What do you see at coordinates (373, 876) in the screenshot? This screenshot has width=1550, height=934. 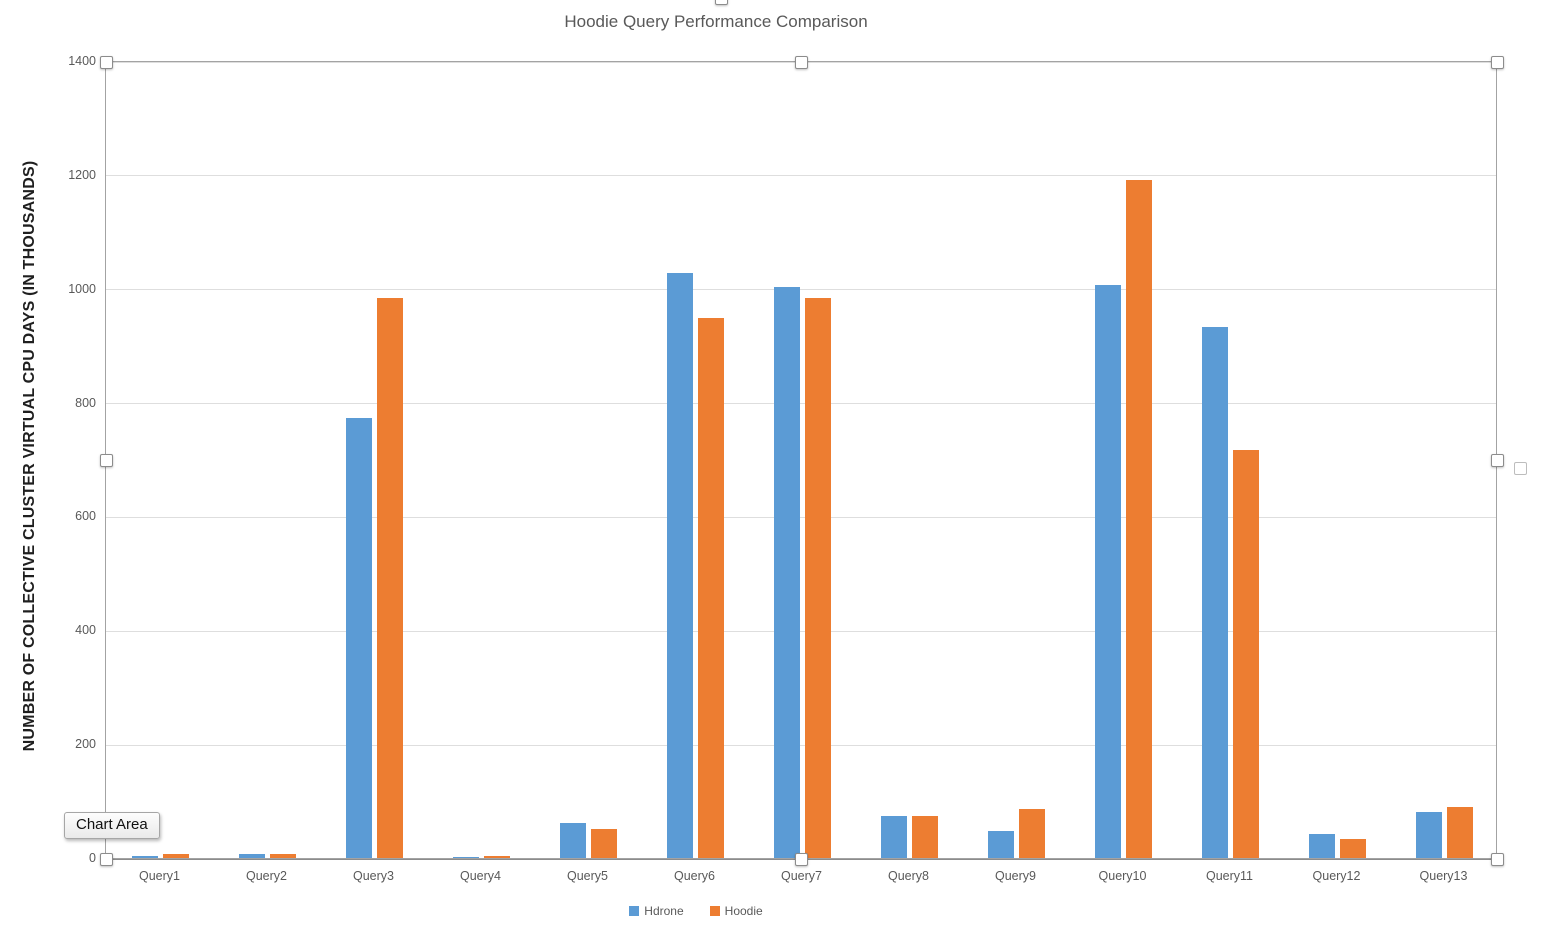 I see `x-tick-label: Query3` at bounding box center [373, 876].